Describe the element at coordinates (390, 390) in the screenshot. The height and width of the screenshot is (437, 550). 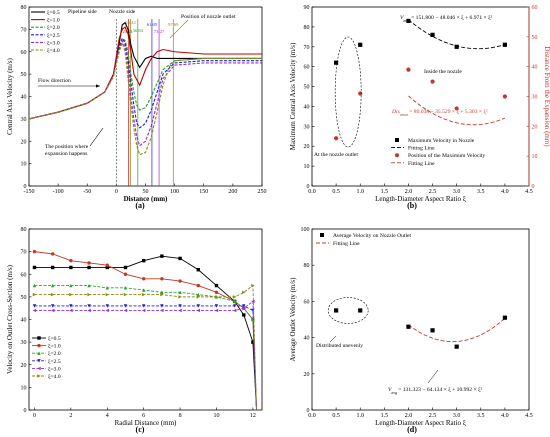
I see `vavg-symbol: V` at that location.